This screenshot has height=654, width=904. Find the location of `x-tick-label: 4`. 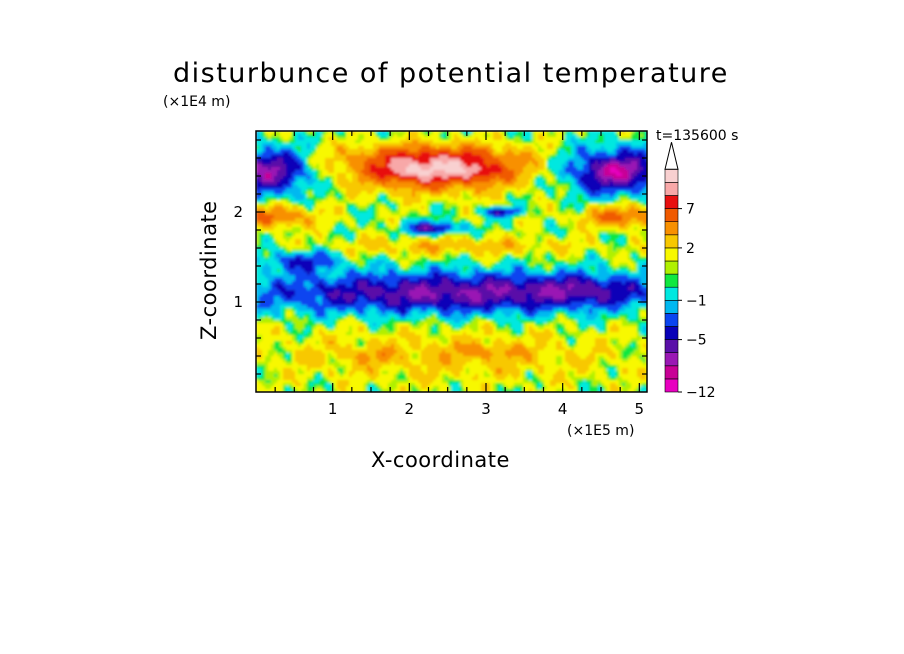

x-tick-label: 4 is located at coordinates (563, 409).